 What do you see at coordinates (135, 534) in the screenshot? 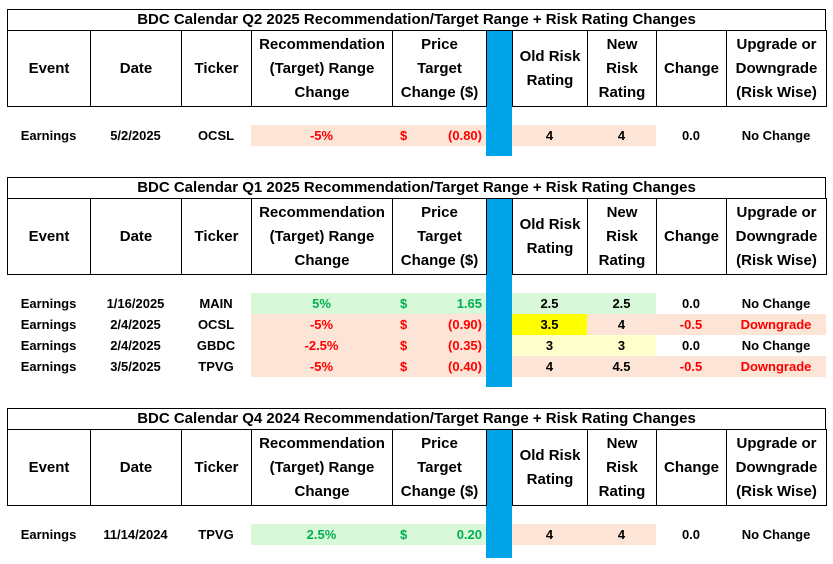
I see `cell-date: 11/14/2024` at bounding box center [135, 534].